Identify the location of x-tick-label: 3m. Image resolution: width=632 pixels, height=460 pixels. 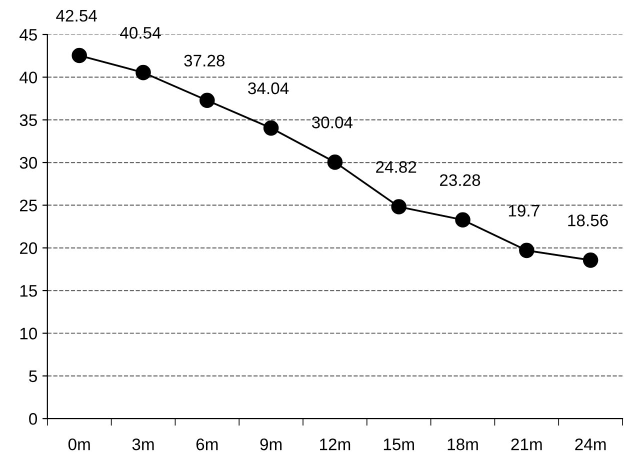
(143, 444).